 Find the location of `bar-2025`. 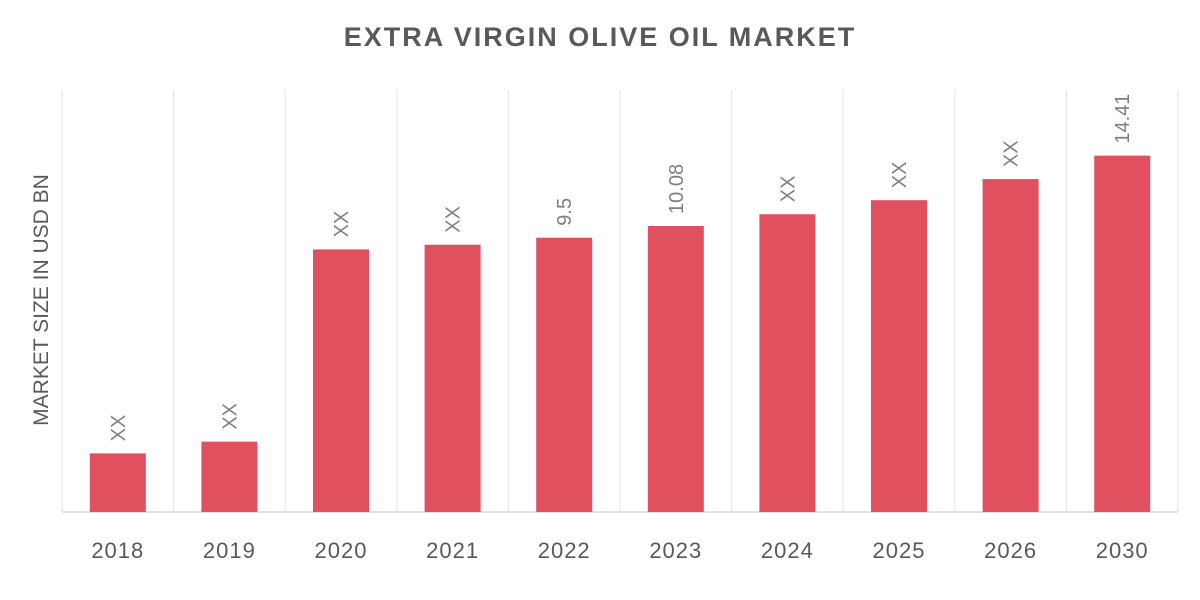

bar-2025 is located at coordinates (899, 356).